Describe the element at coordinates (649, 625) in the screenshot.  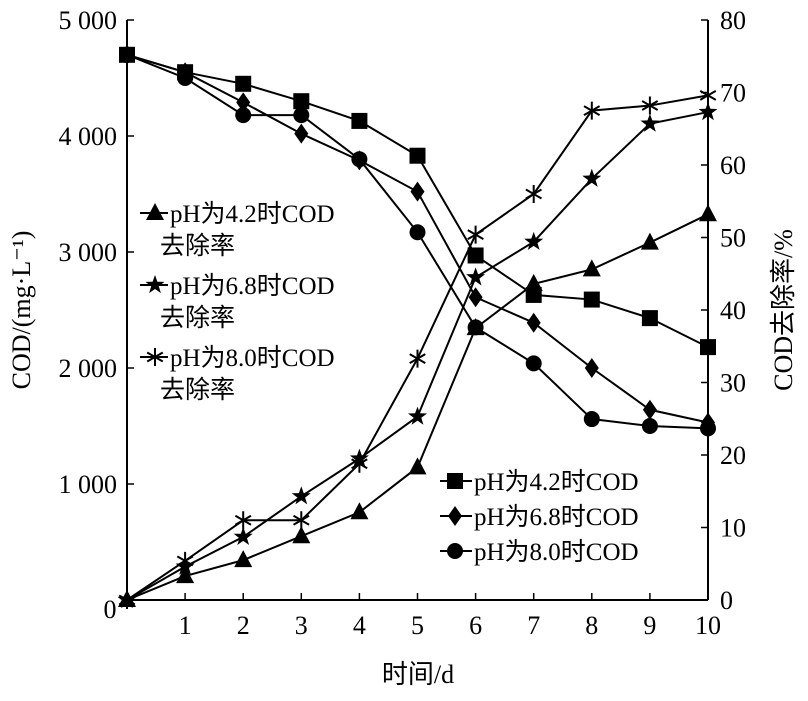
I see `x-tick-label: 9` at that location.